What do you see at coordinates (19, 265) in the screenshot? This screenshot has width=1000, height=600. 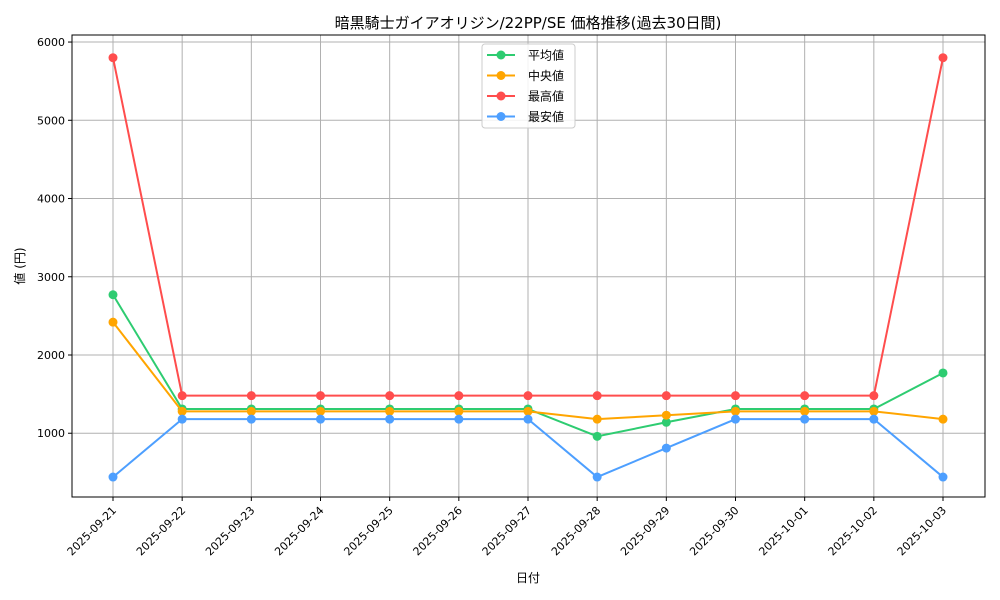 I see `y-axis-label: 値 (円)` at bounding box center [19, 265].